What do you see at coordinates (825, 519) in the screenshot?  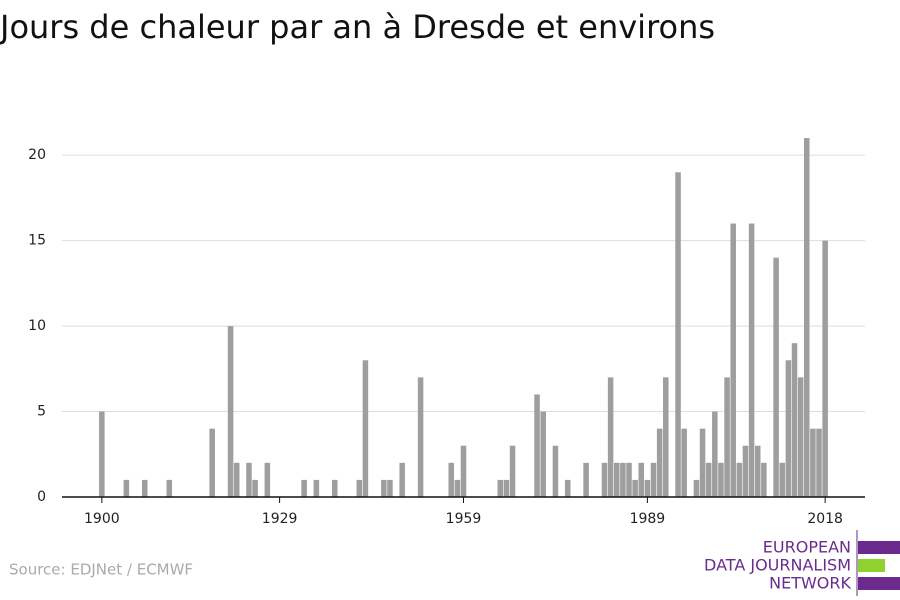 I see `x-tick-label: 2018` at bounding box center [825, 519].